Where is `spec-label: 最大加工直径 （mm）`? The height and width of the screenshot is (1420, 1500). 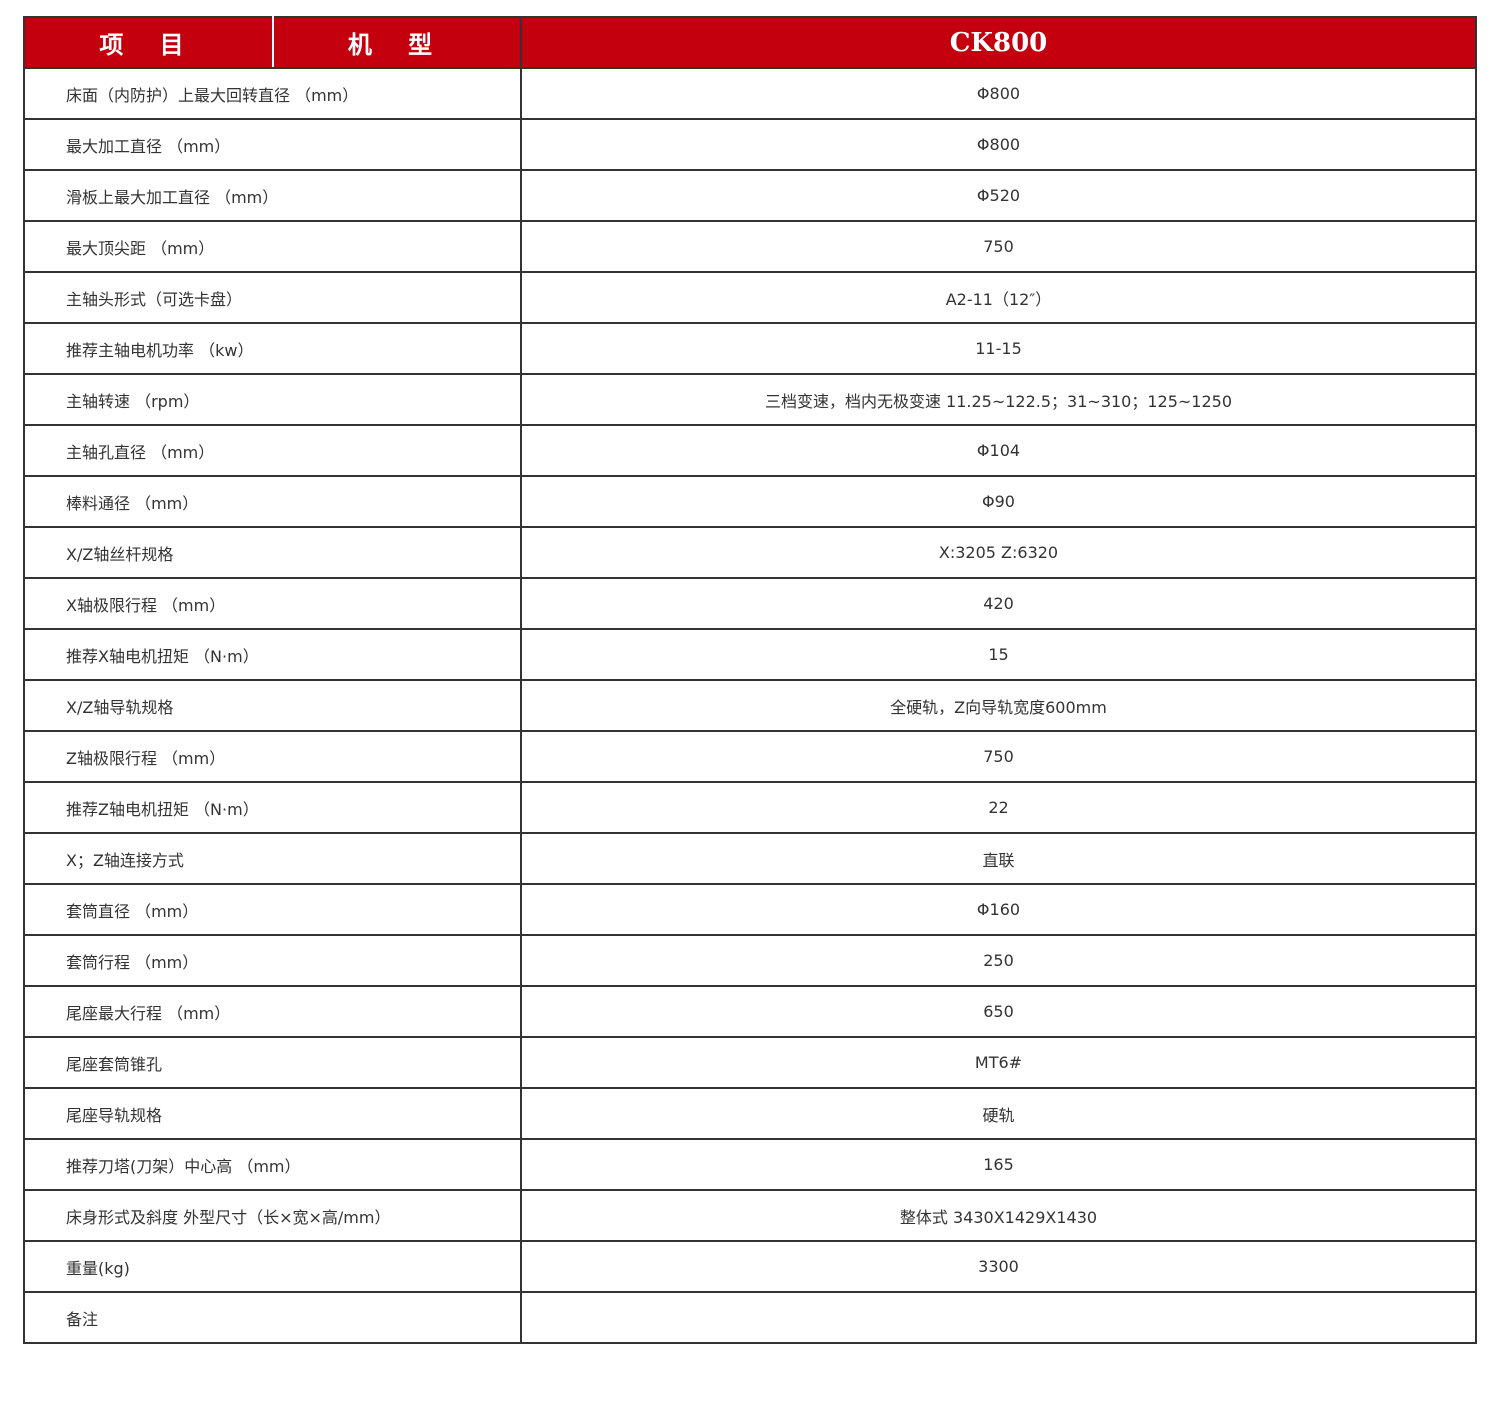
spec-label: 最大加工直径 （mm） is located at coordinates (272, 144).